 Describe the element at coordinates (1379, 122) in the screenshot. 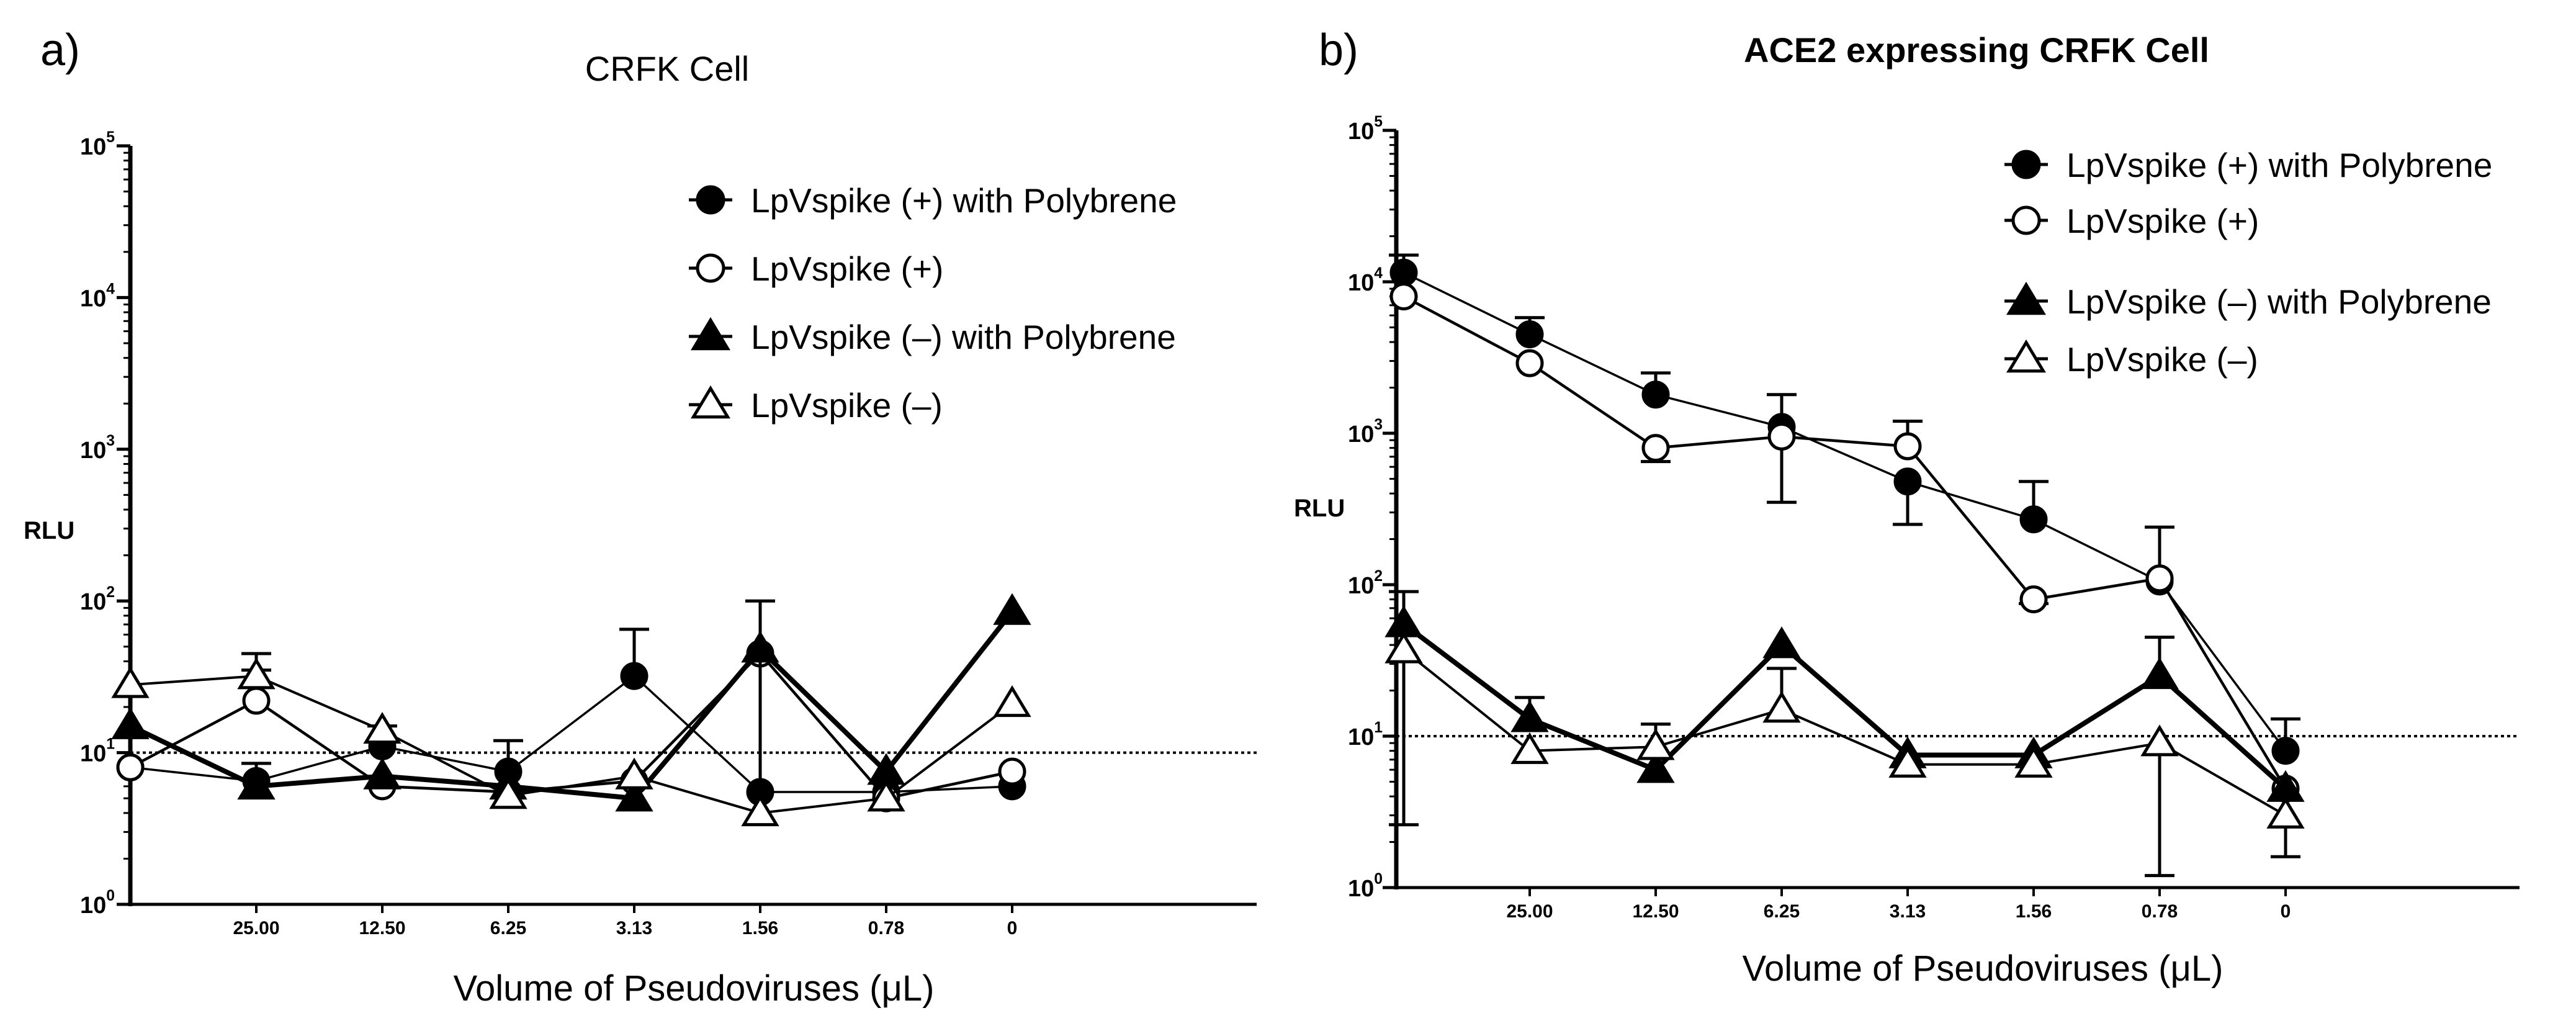

I see `y-tick-exponent: 5` at that location.